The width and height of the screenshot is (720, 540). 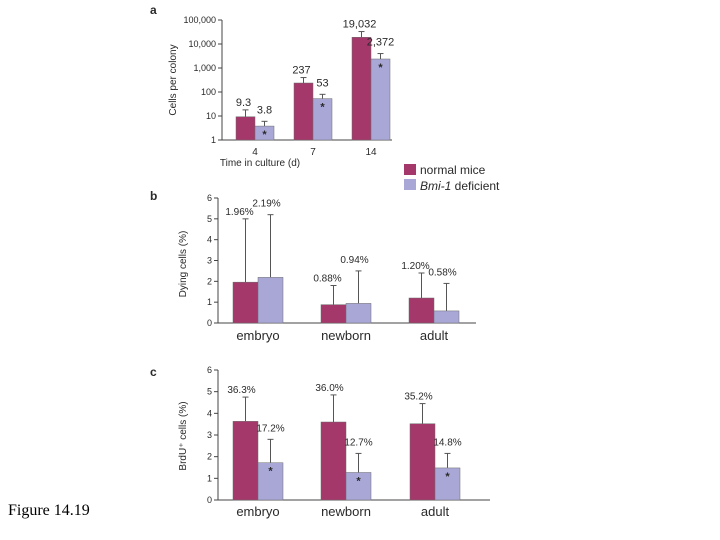 What do you see at coordinates (199, 20) in the screenshot?
I see `y-tick-label: 100,000` at bounding box center [199, 20].